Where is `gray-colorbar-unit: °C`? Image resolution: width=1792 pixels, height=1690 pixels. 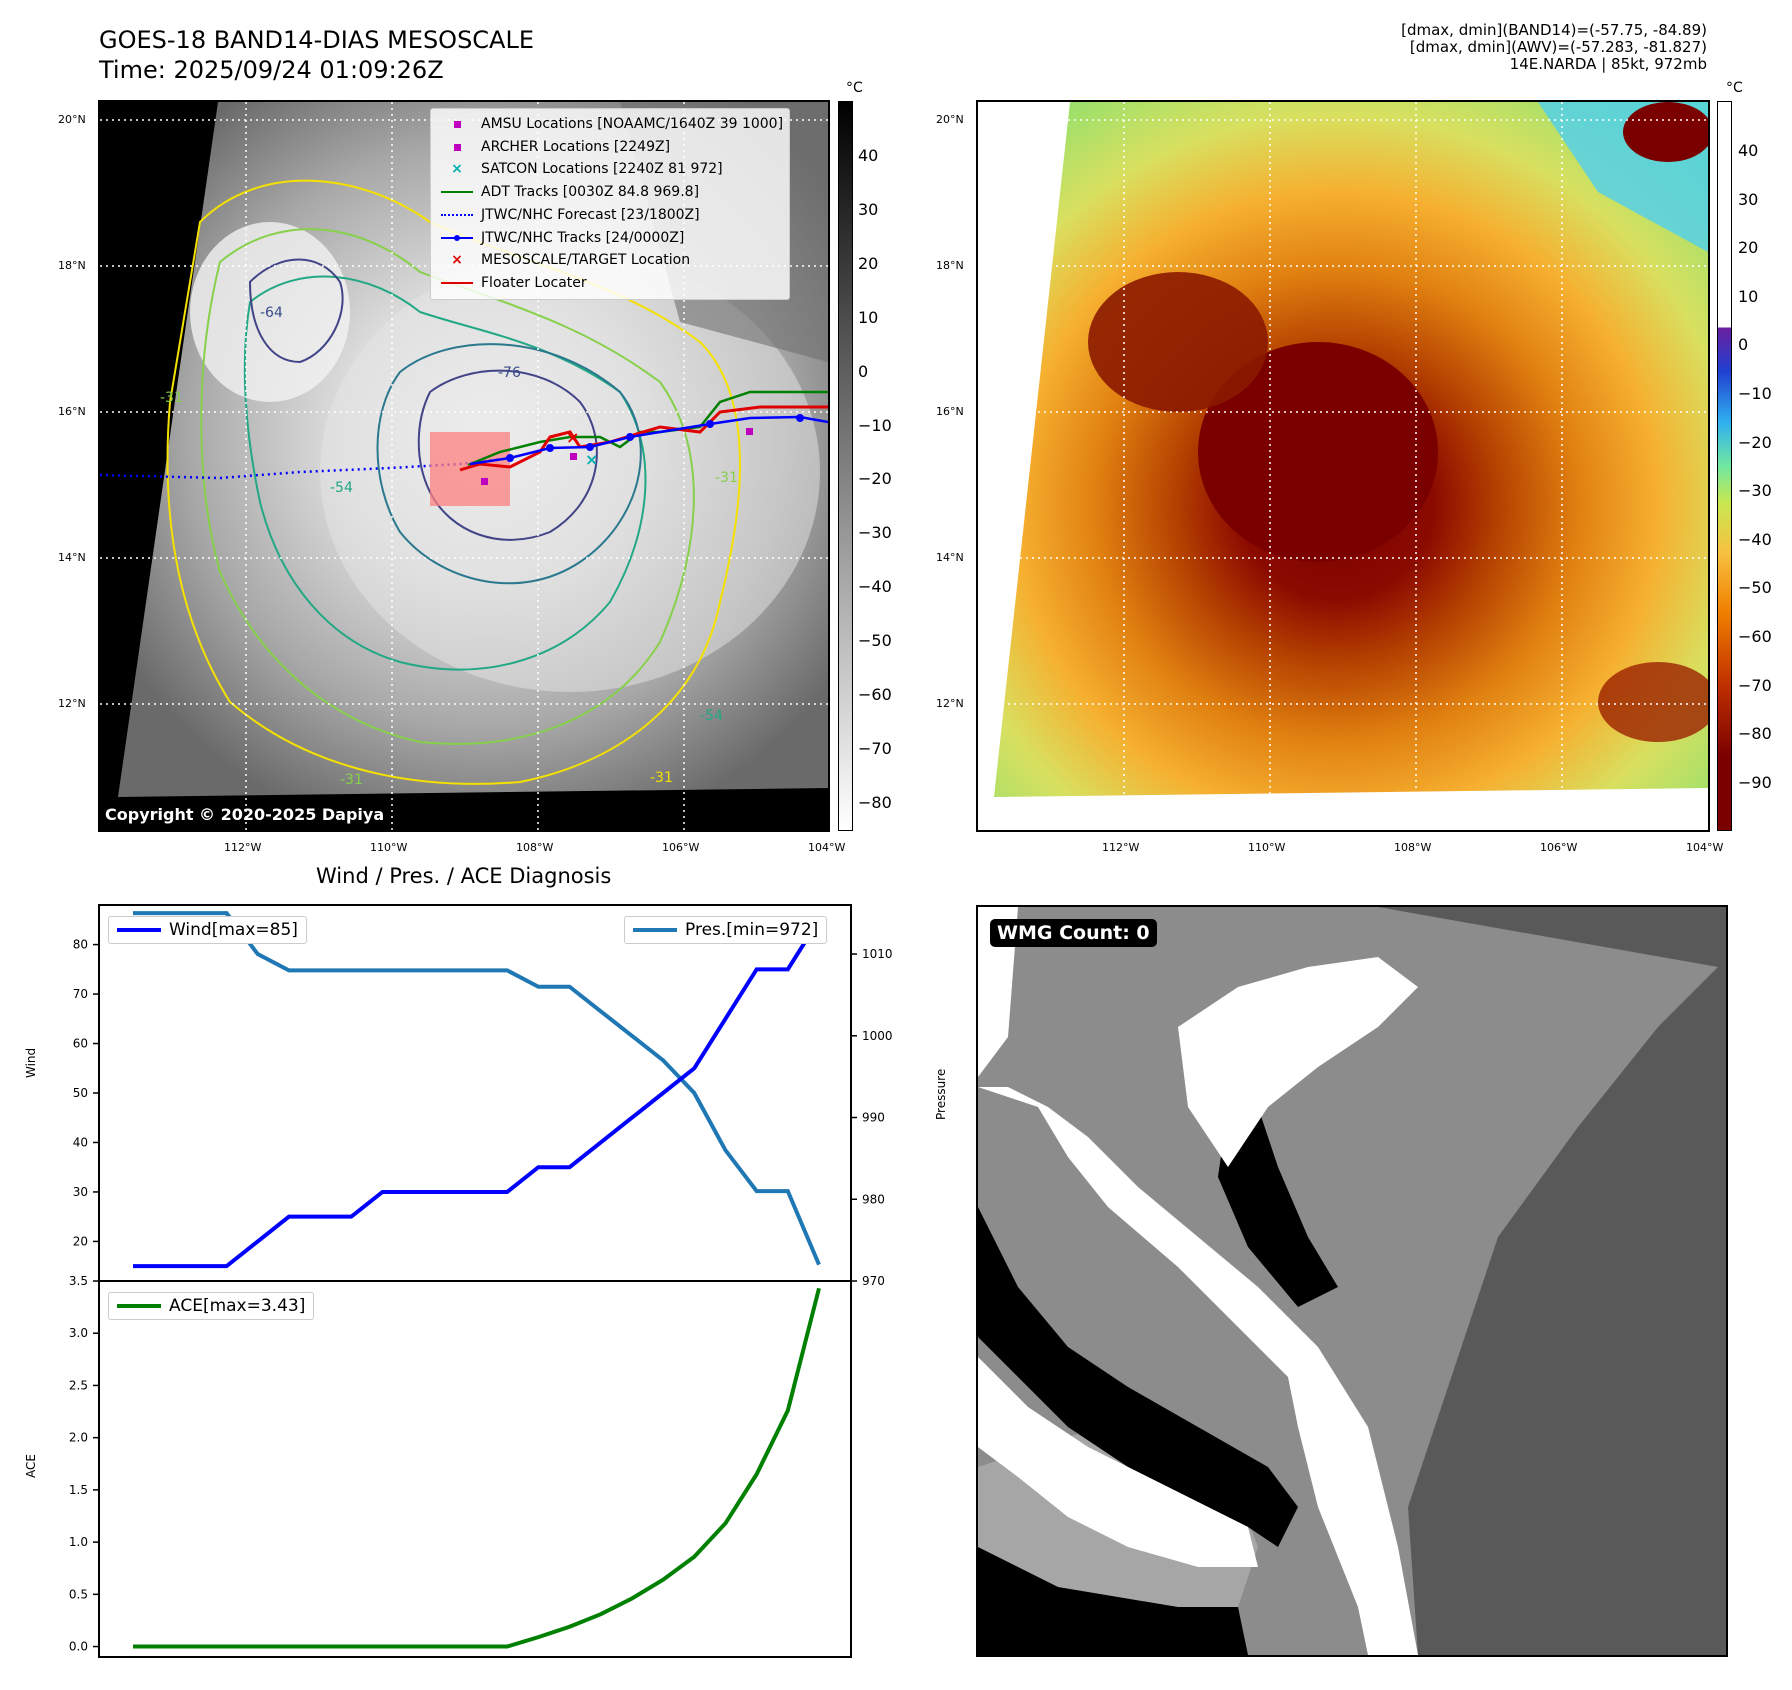 gray-colorbar-unit: °C is located at coordinates (854, 88).